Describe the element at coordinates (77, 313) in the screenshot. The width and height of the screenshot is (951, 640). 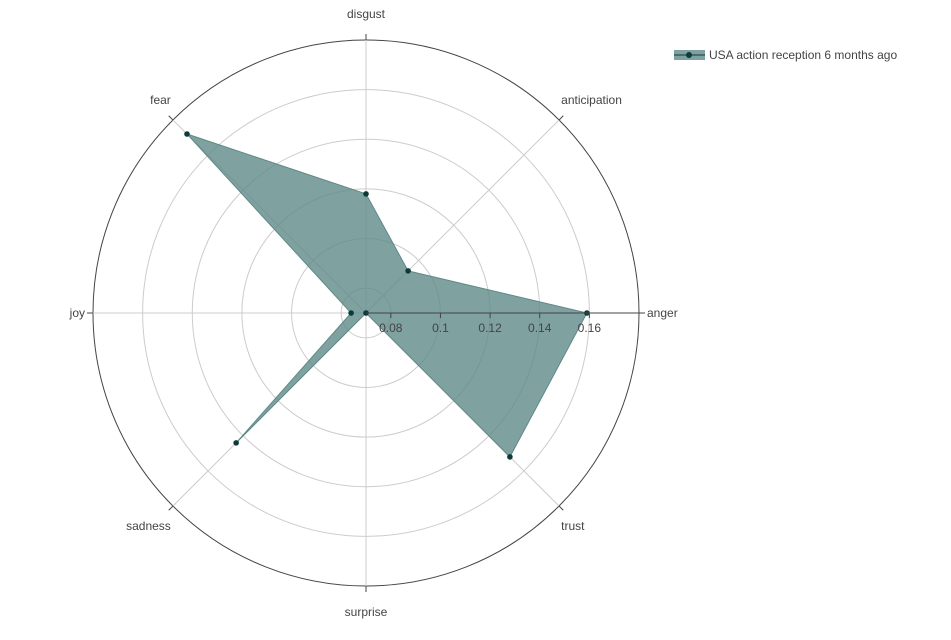
I see `category-label-joy: joy` at that location.